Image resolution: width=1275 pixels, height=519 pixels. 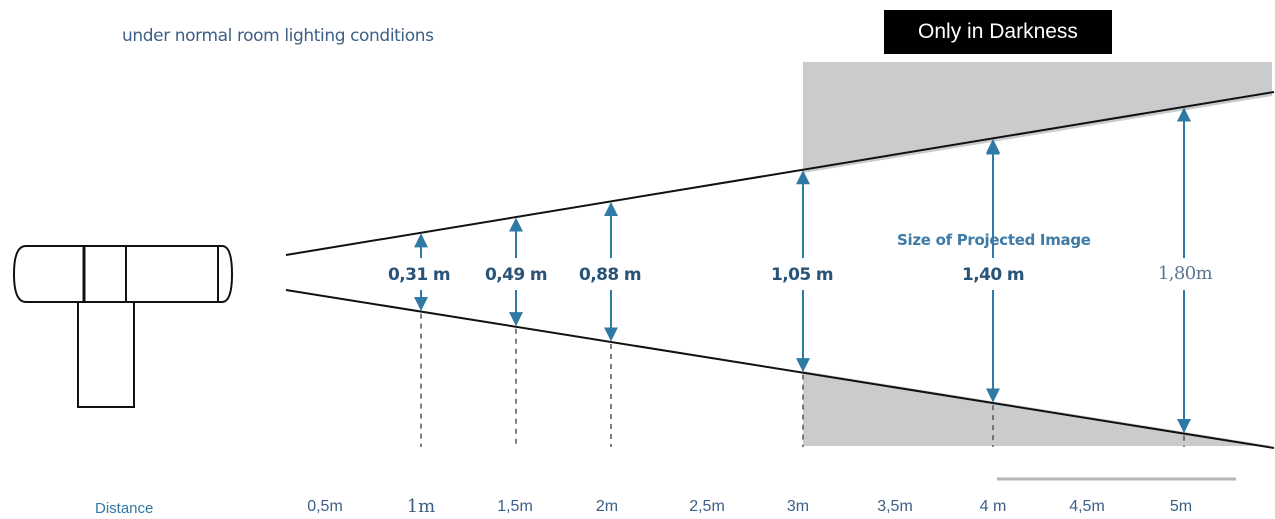 What do you see at coordinates (515, 506) in the screenshot?
I see `distance-tick: 1,5m` at bounding box center [515, 506].